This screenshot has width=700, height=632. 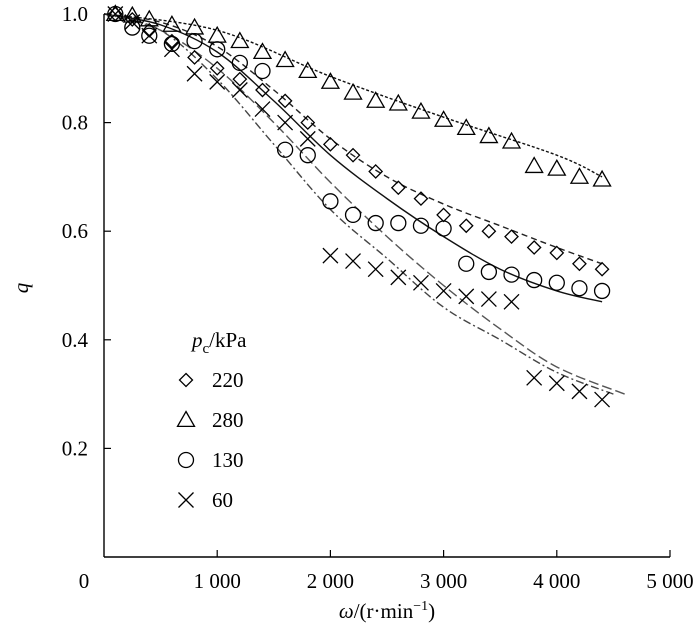 I want to click on x-axis-label-var: ω, so click(x=346, y=611).